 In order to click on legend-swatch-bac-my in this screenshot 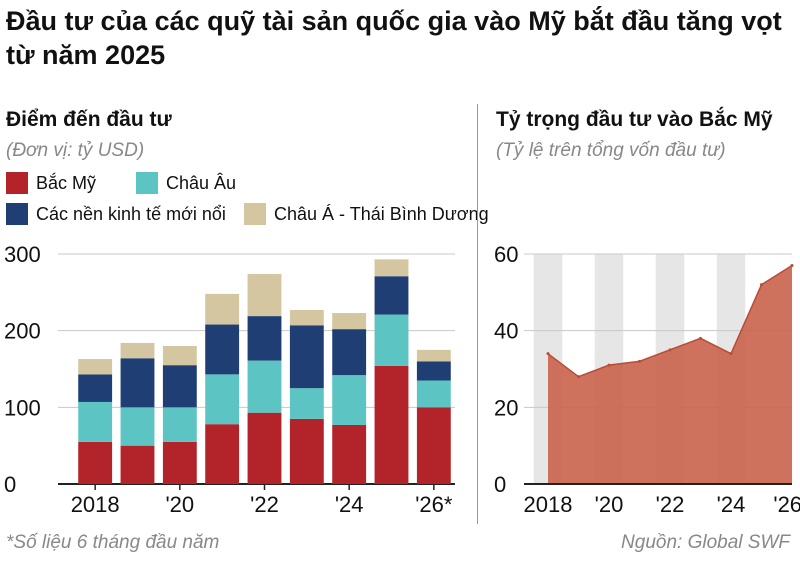, I will do `click(17, 183)`.